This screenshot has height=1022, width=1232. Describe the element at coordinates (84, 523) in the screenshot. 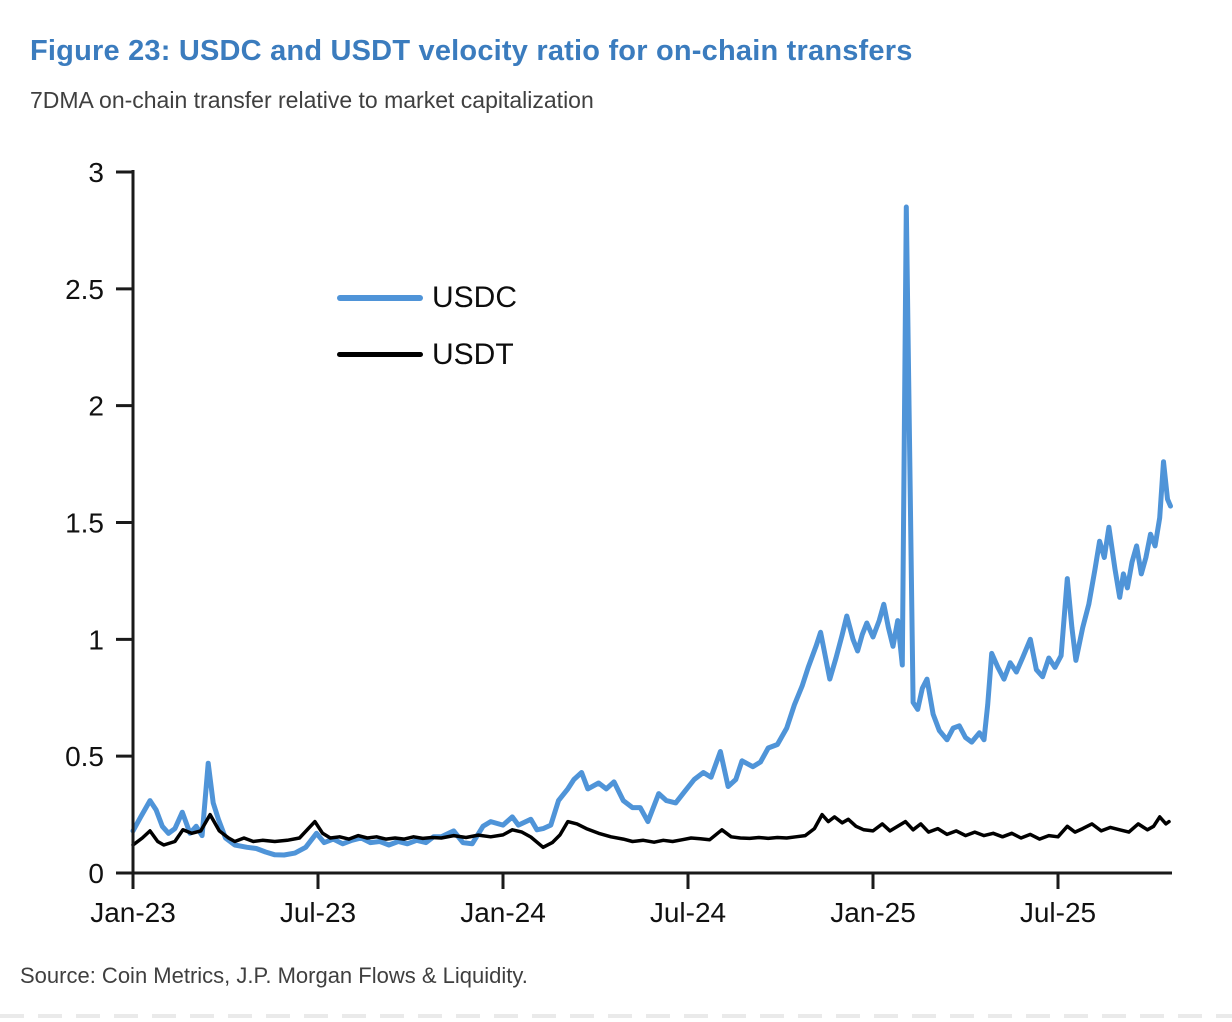

I see `y-tick-label: 1.5` at that location.